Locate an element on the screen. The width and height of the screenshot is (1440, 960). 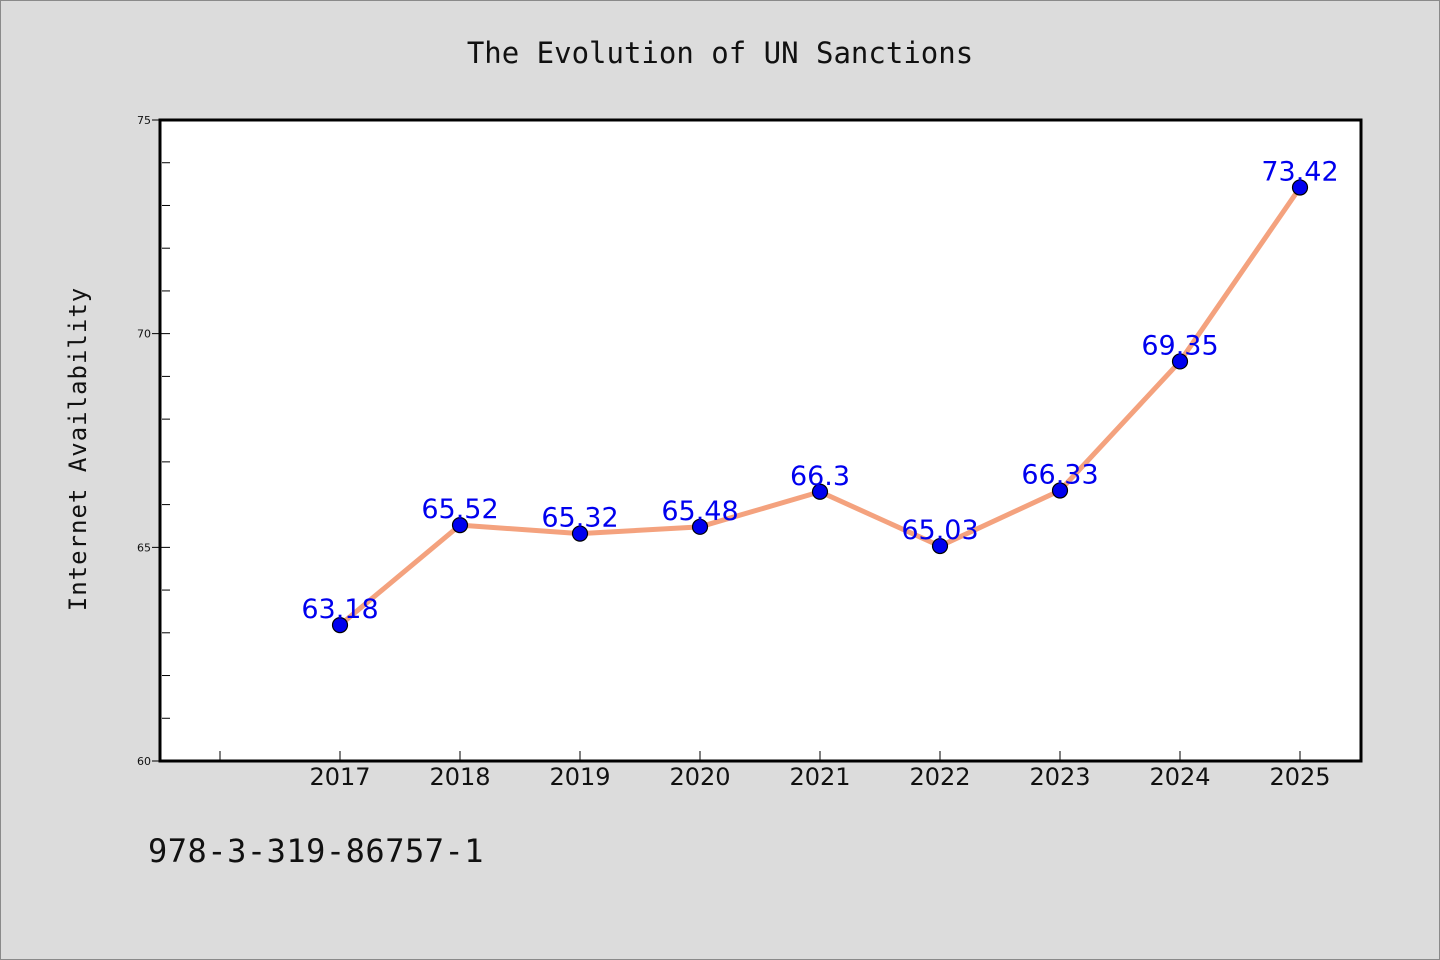
x-tick-label: 2019 is located at coordinates (579, 777).